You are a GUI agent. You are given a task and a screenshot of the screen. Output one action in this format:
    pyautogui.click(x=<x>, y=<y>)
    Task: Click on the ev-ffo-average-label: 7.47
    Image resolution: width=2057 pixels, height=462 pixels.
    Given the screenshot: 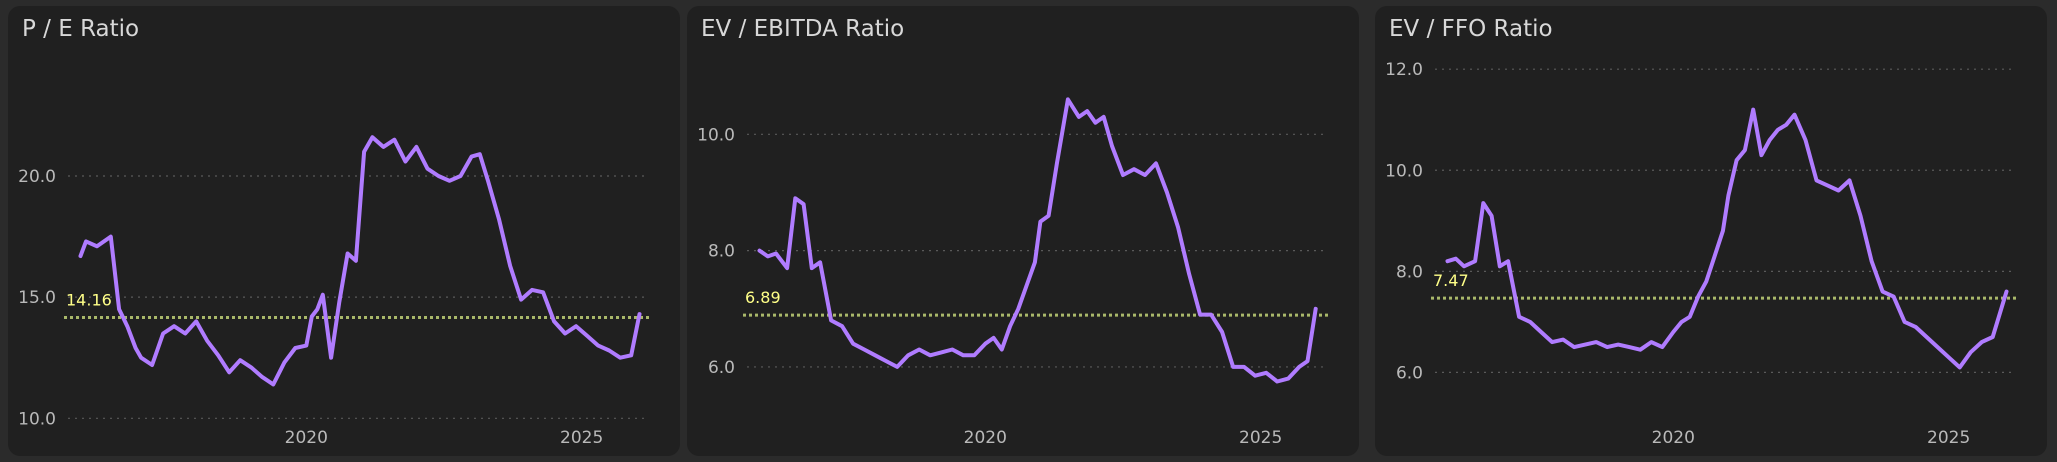 What is the action you would take?
    pyautogui.click(x=1451, y=280)
    